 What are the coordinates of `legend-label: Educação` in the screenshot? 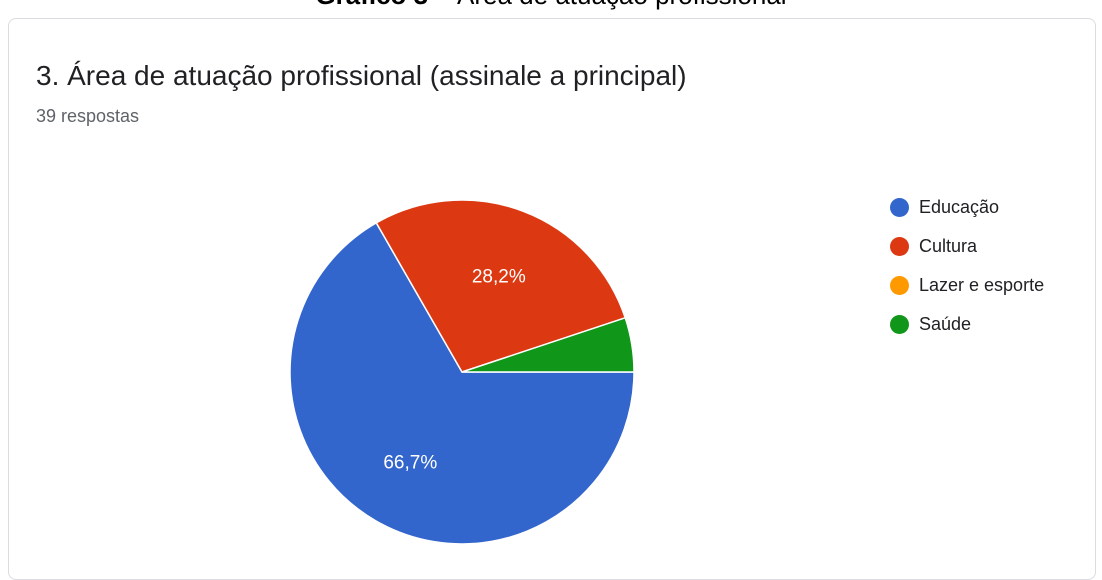 It's located at (959, 206).